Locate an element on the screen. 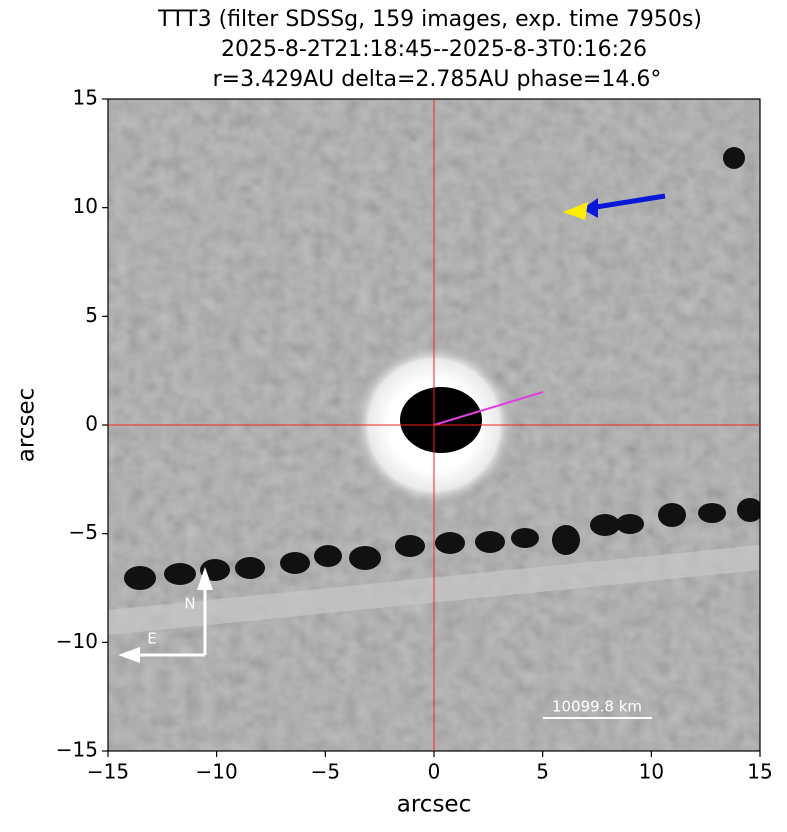  chart-subtitle: 2025-8-2T21:18:45--2025-8-3T0:16:26 is located at coordinates (434, 49).